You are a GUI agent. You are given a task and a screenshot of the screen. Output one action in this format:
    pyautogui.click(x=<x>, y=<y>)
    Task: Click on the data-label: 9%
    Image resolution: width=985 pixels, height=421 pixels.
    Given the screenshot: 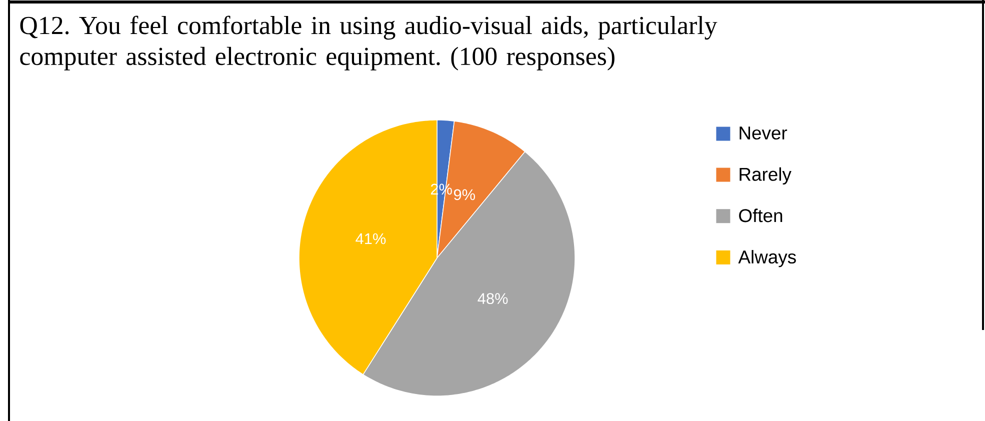 What is the action you would take?
    pyautogui.click(x=465, y=194)
    